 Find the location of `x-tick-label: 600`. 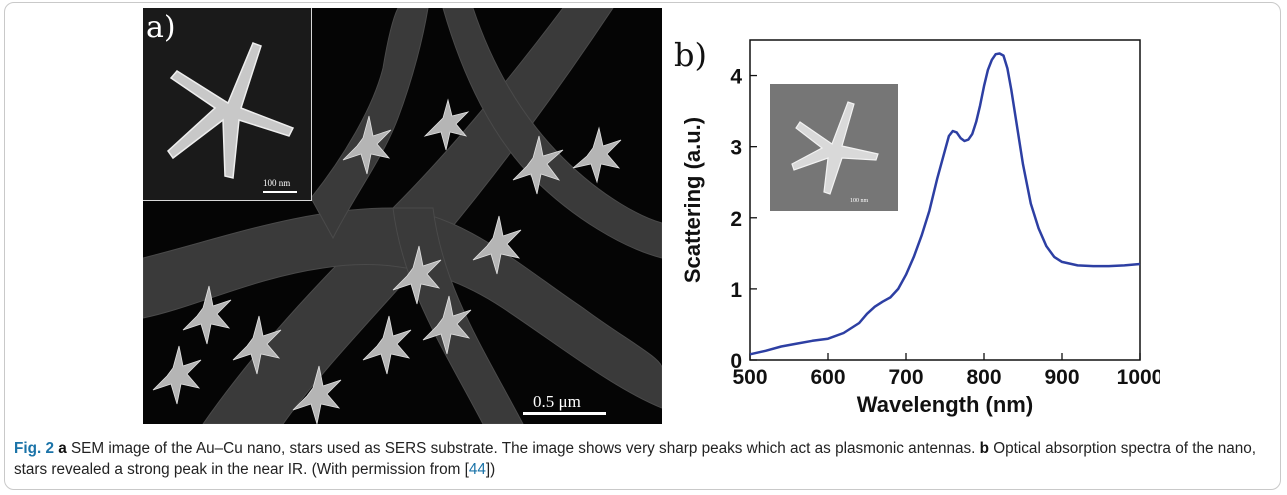

x-tick-label: 600 is located at coordinates (827, 377).